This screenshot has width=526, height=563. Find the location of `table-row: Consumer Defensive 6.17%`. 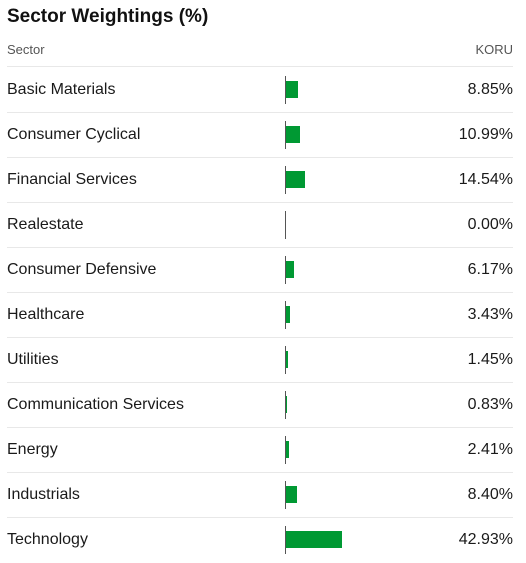

table-row: Consumer Defensive 6.17% is located at coordinates (260, 270).